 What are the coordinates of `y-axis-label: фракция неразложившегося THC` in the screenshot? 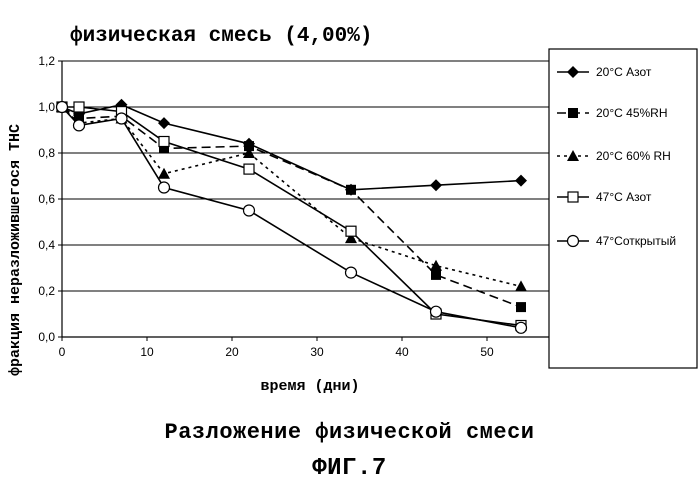 It's located at (15, 250).